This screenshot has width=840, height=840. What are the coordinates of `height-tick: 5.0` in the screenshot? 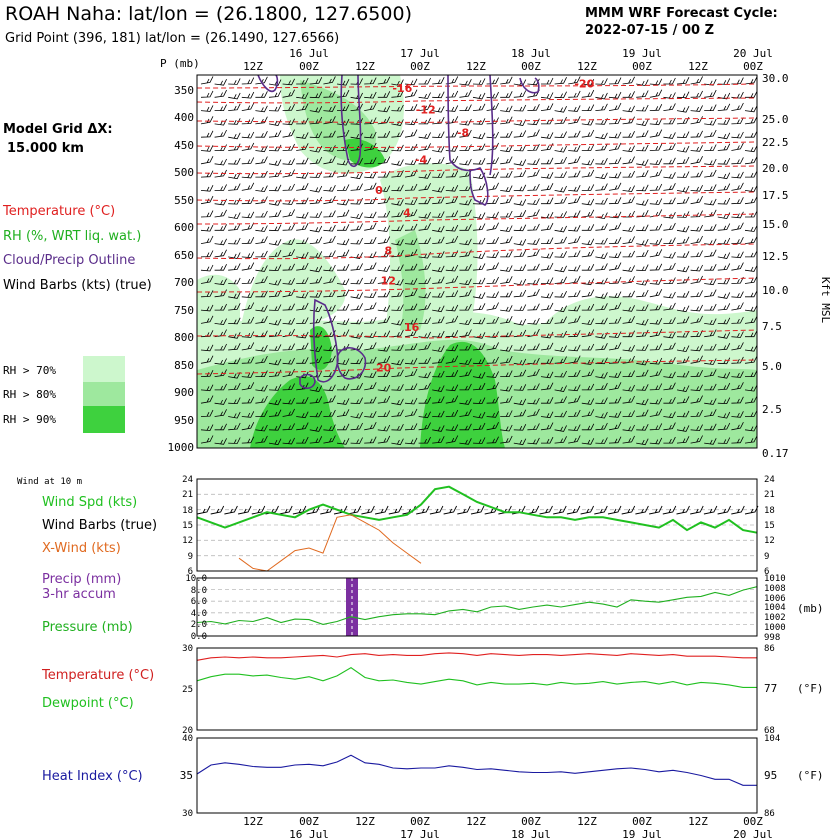 It's located at (772, 366).